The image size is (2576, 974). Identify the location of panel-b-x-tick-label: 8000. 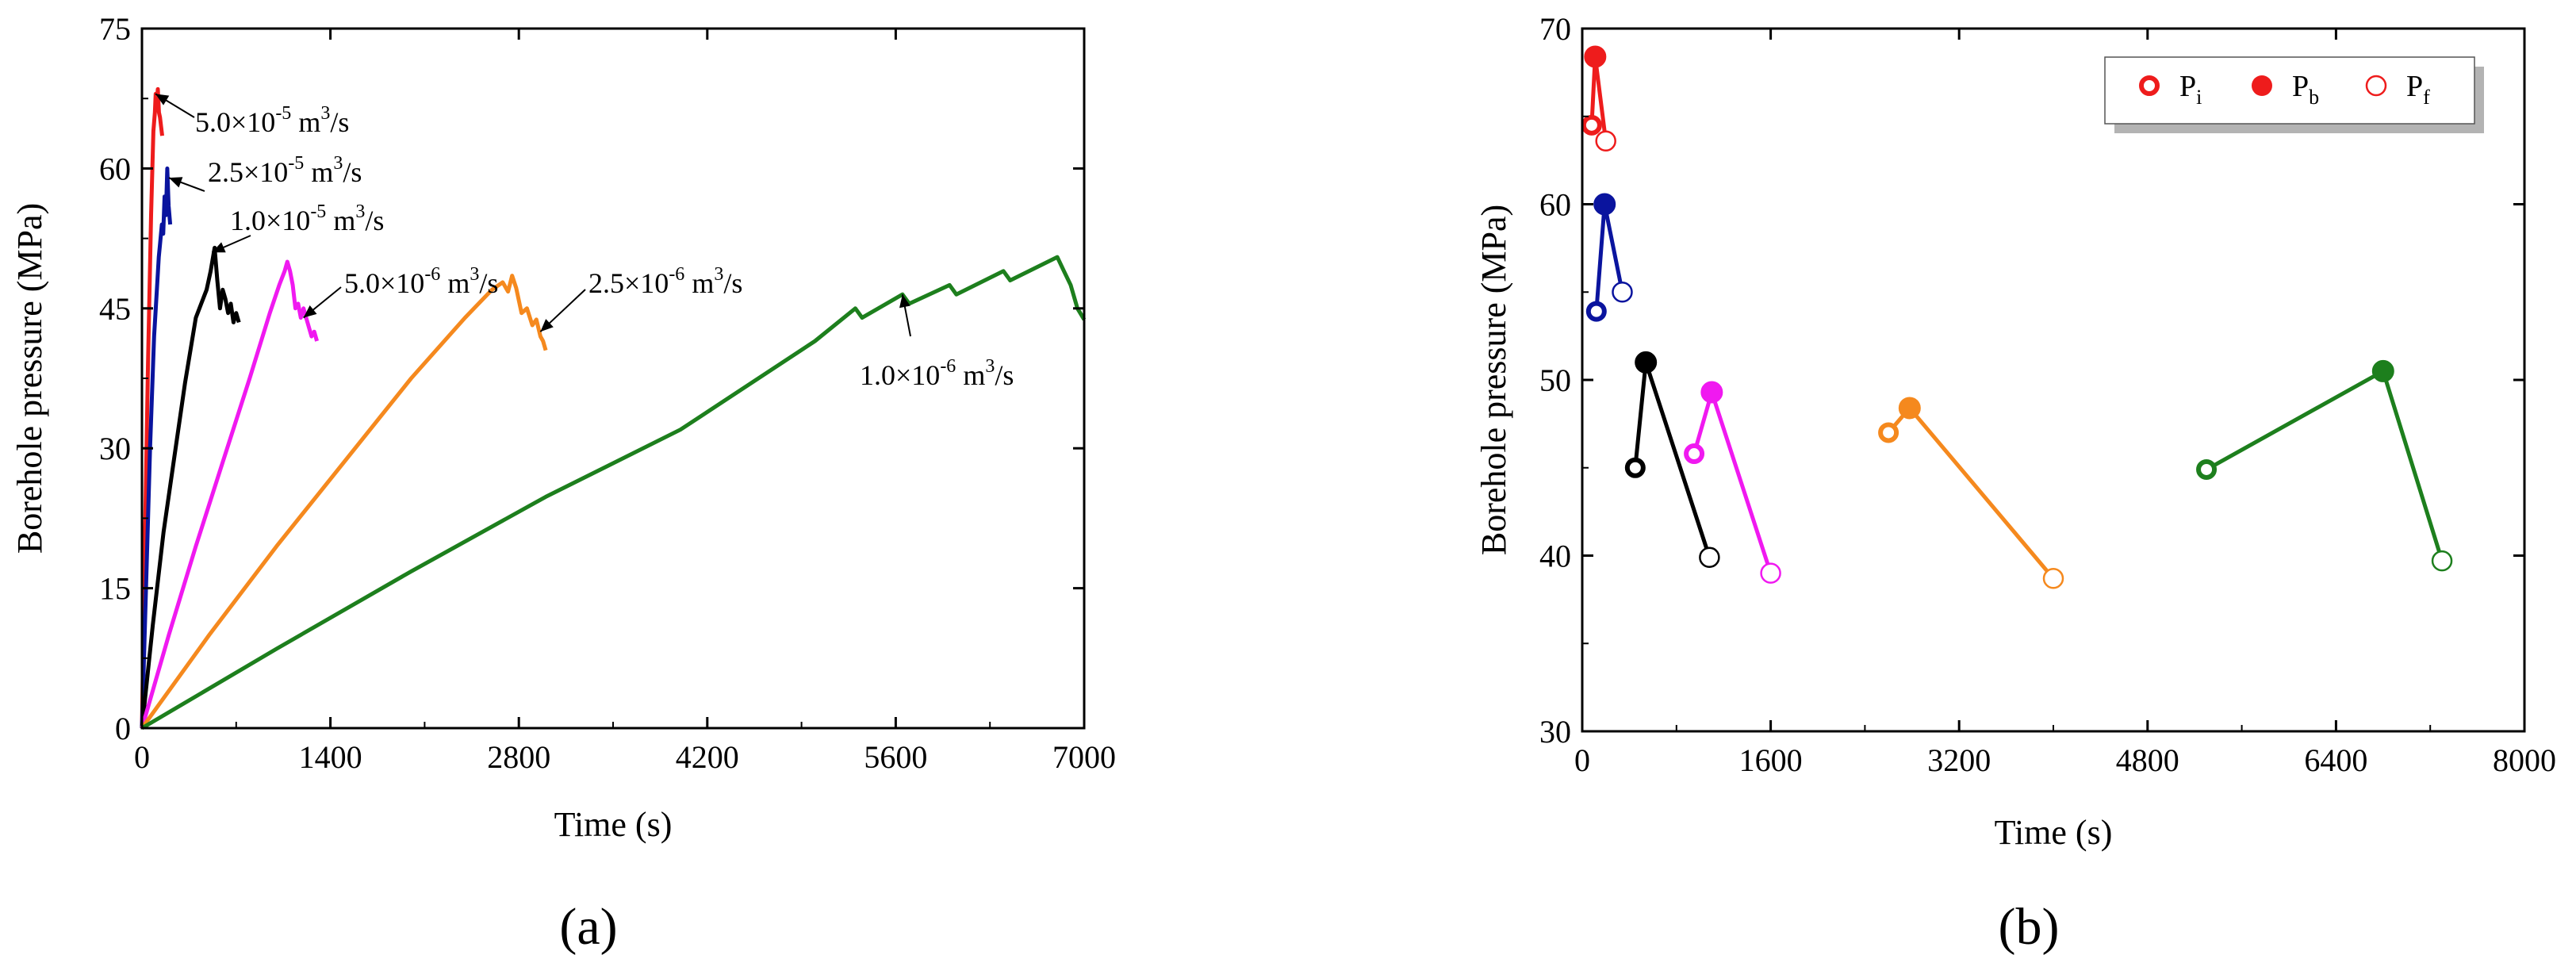
(2524, 760).